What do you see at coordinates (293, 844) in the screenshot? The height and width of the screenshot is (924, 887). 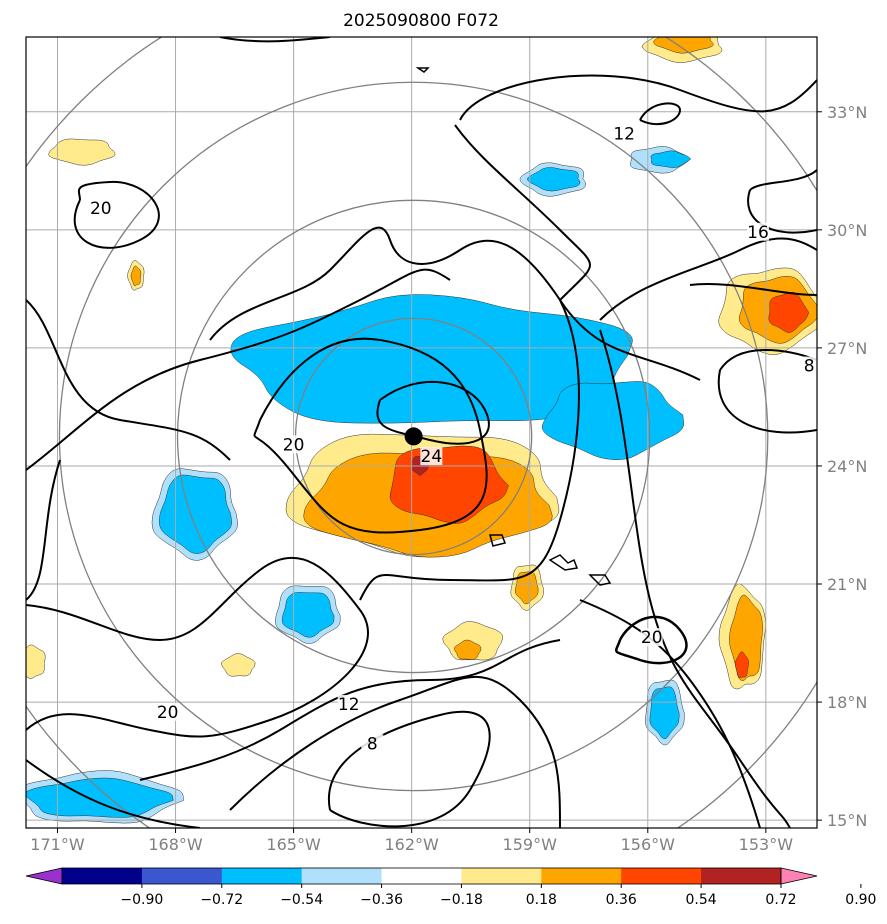 I see `x-tick-label: 165°W` at bounding box center [293, 844].